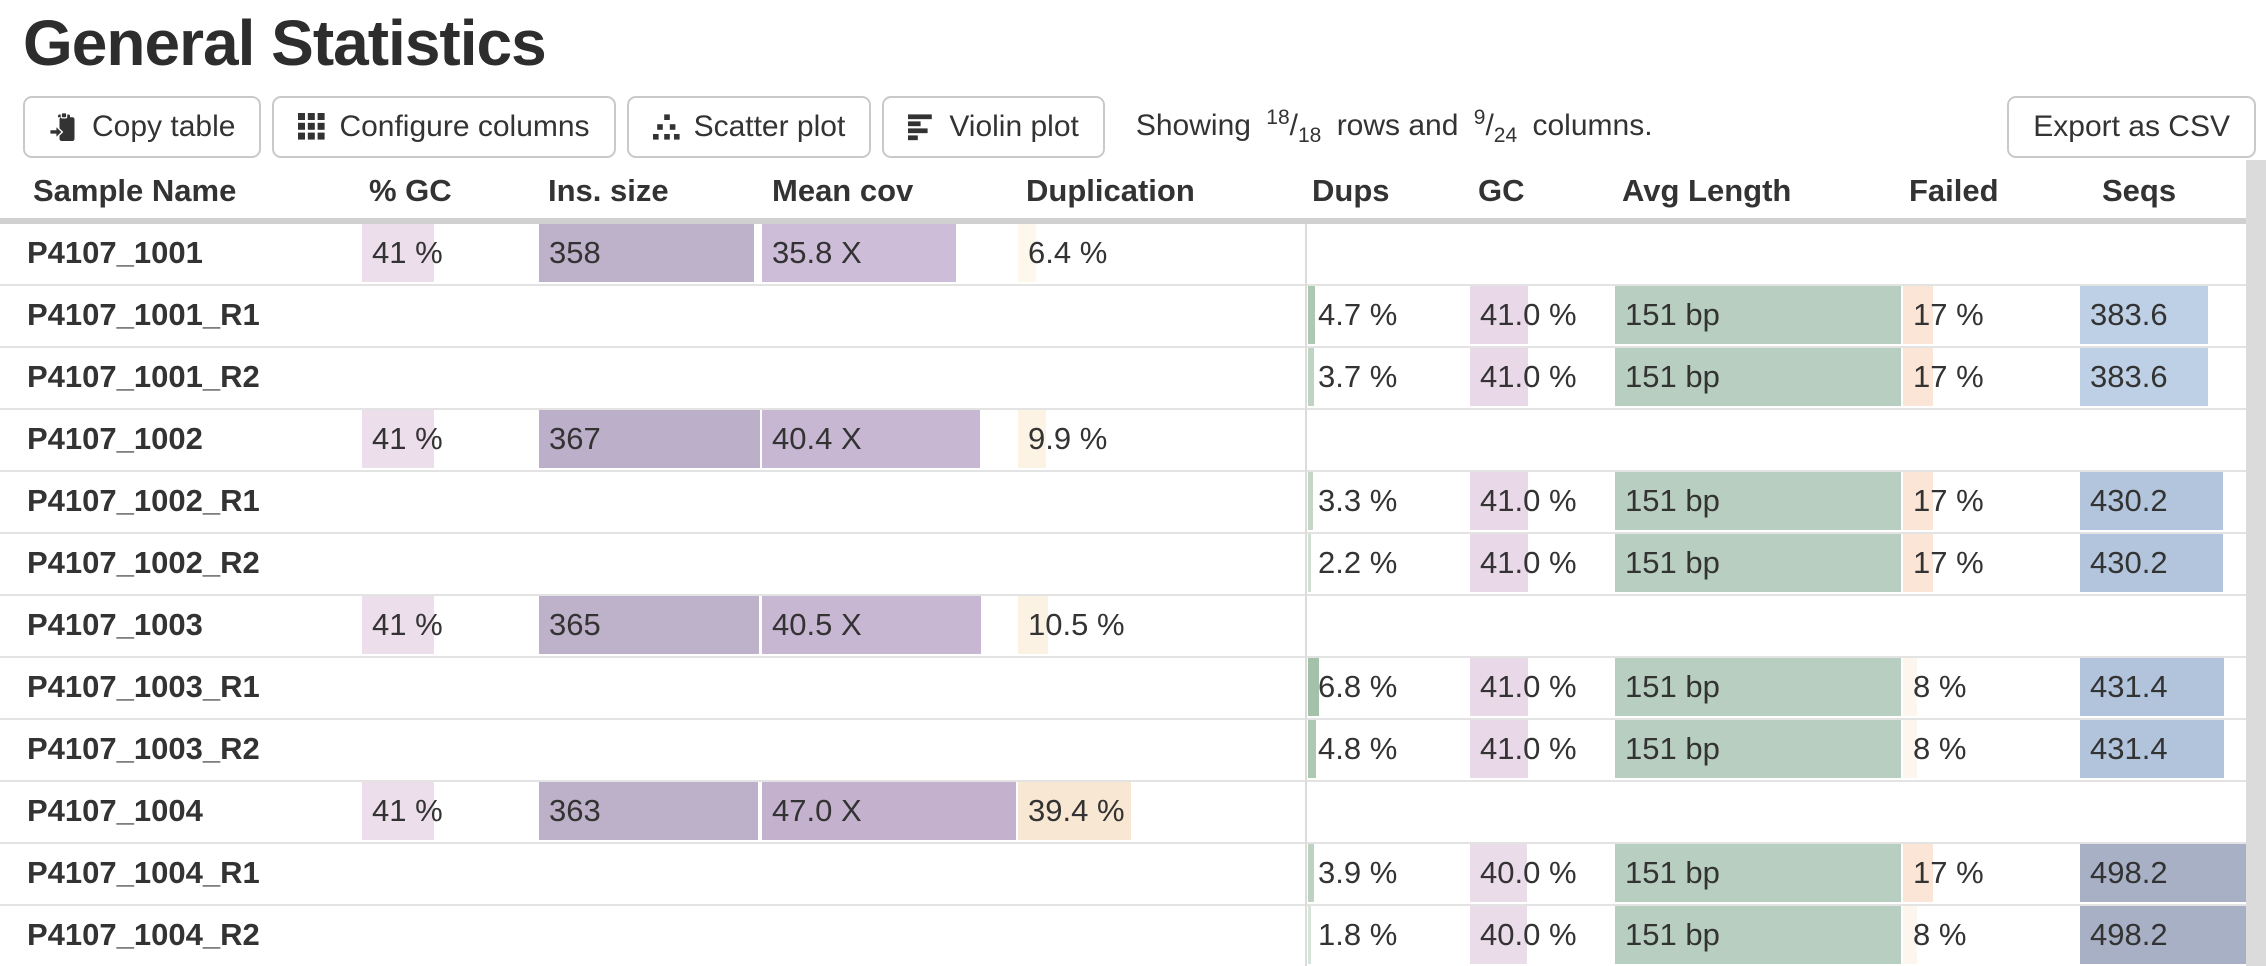  What do you see at coordinates (2129, 748) in the screenshot?
I see `cell-value: 431.4` at bounding box center [2129, 748].